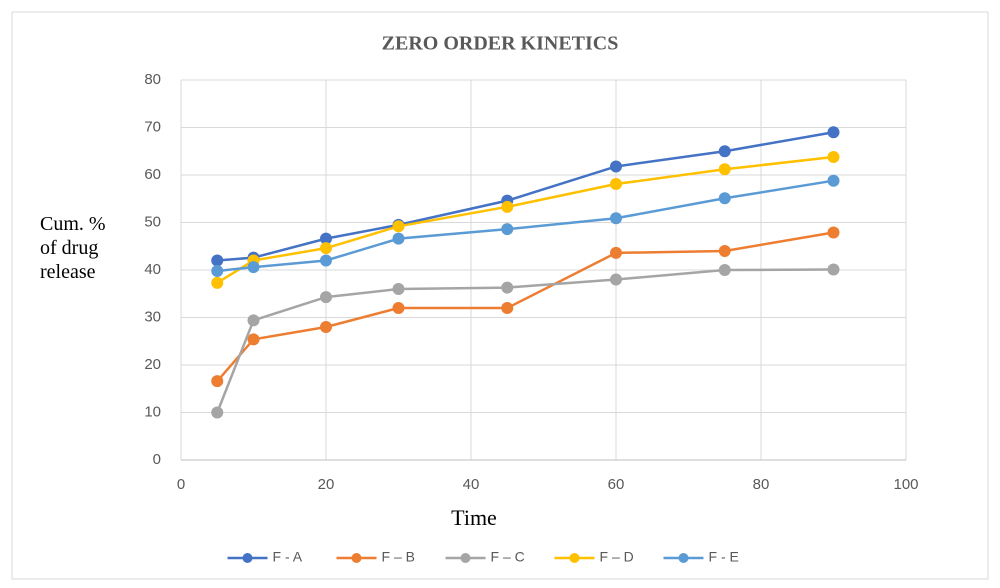 The height and width of the screenshot is (588, 1000). Describe the element at coordinates (616, 484) in the screenshot. I see `x-tick-label: 60` at that location.